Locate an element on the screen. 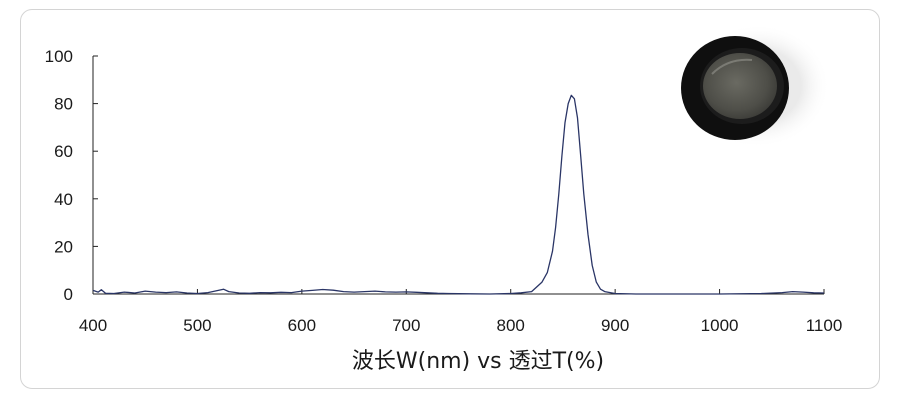 Image resolution: width=900 pixels, height=400 pixels. x-tick-label: 500 is located at coordinates (197, 325).